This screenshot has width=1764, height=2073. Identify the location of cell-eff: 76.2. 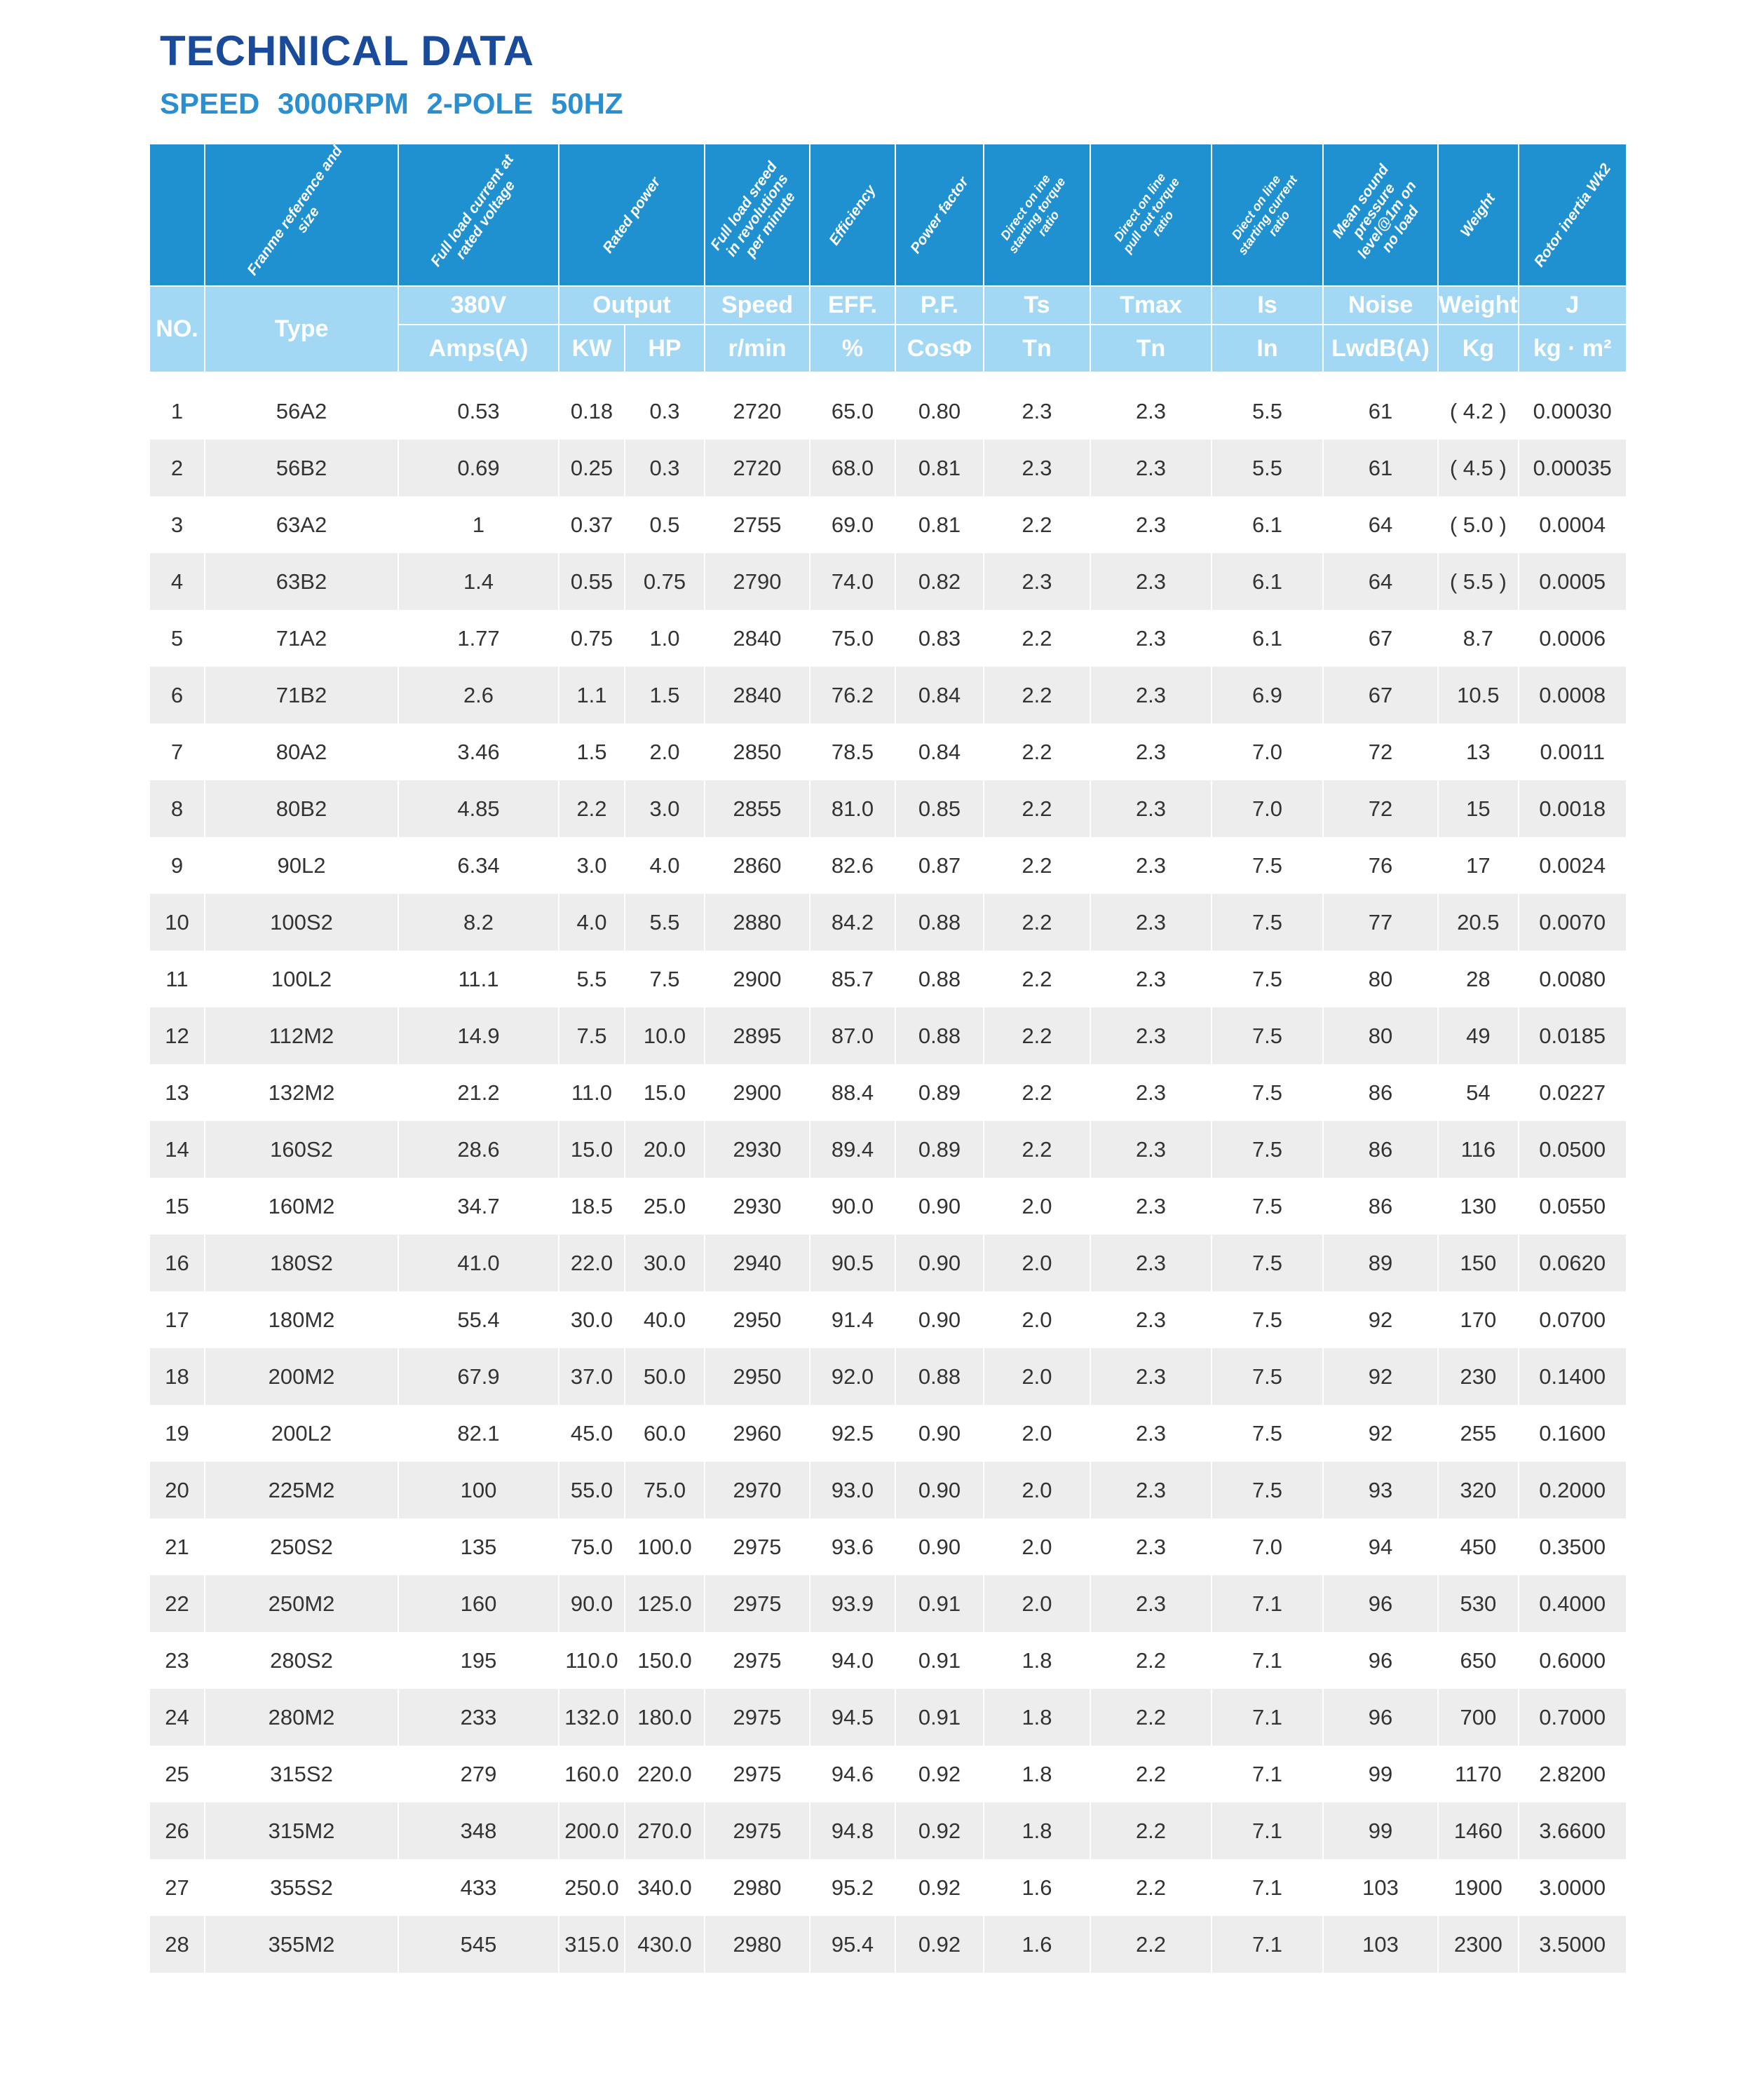
(853, 695).